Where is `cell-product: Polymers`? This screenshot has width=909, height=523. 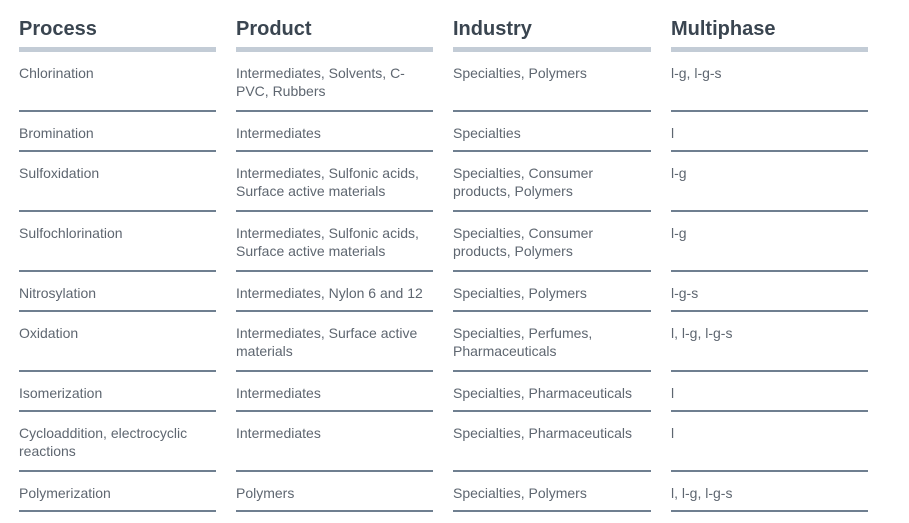
cell-product: Polymers is located at coordinates (334, 492).